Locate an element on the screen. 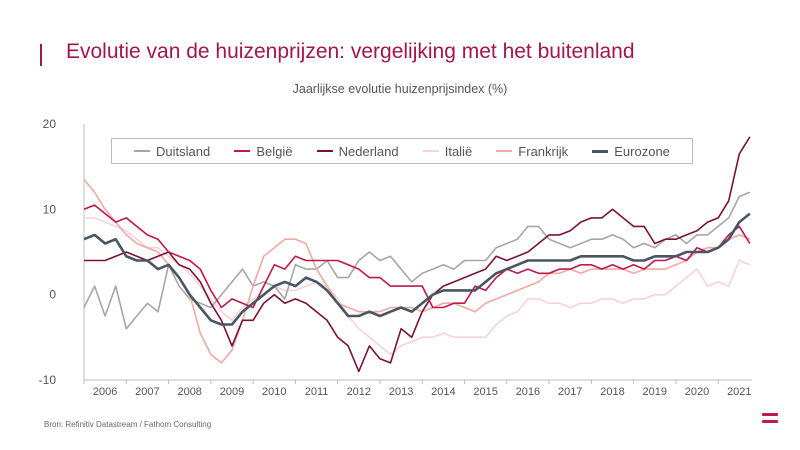 This screenshot has height=450, width=800. legend-label: Eurozone is located at coordinates (642, 151).